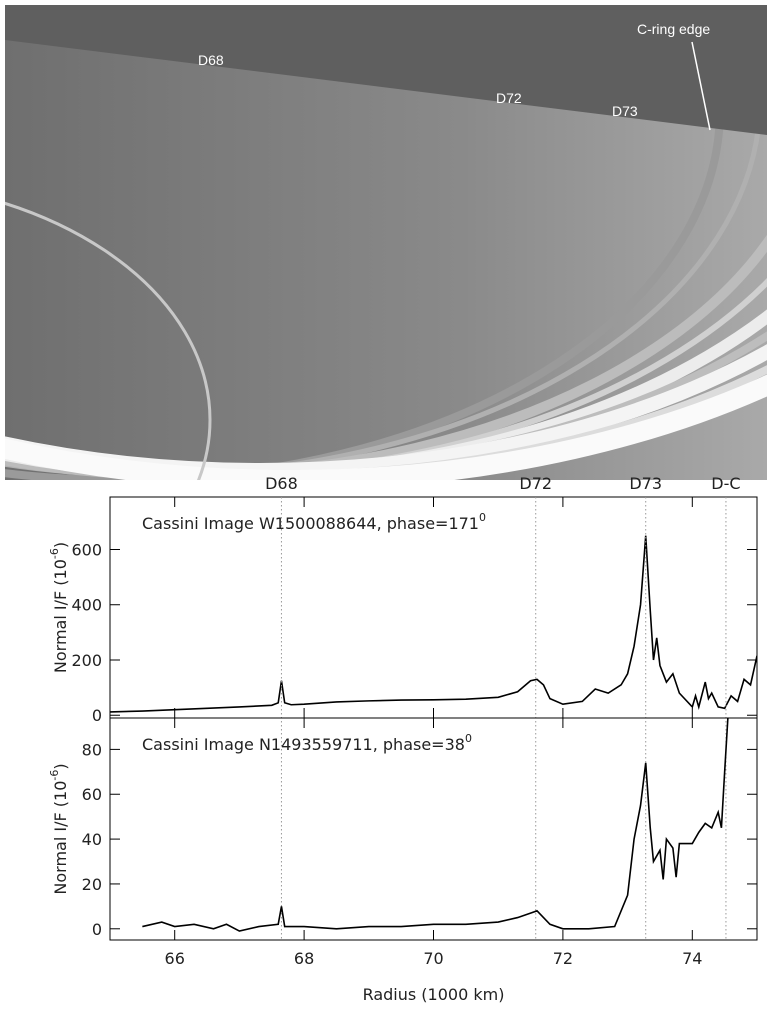 The height and width of the screenshot is (1014, 767). Describe the element at coordinates (645, 483) in the screenshot. I see `reference-label: D73` at that location.